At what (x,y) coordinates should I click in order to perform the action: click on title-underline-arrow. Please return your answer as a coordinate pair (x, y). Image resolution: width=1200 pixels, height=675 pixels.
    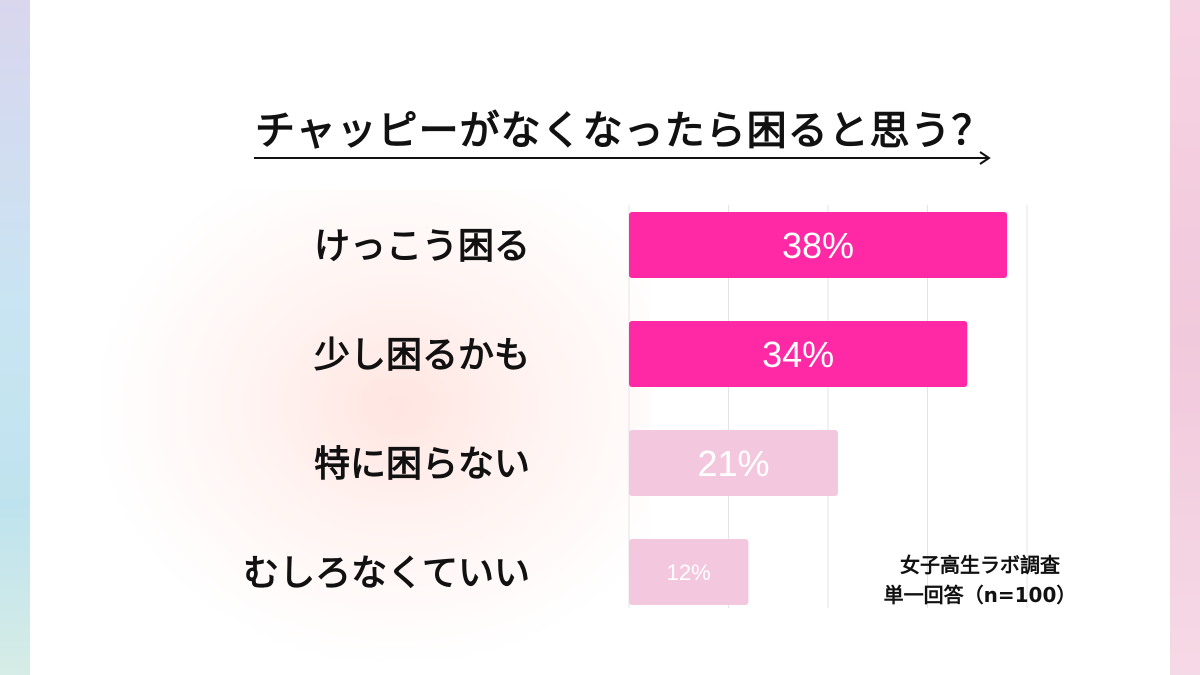
    Looking at the image, I should click on (622, 158).